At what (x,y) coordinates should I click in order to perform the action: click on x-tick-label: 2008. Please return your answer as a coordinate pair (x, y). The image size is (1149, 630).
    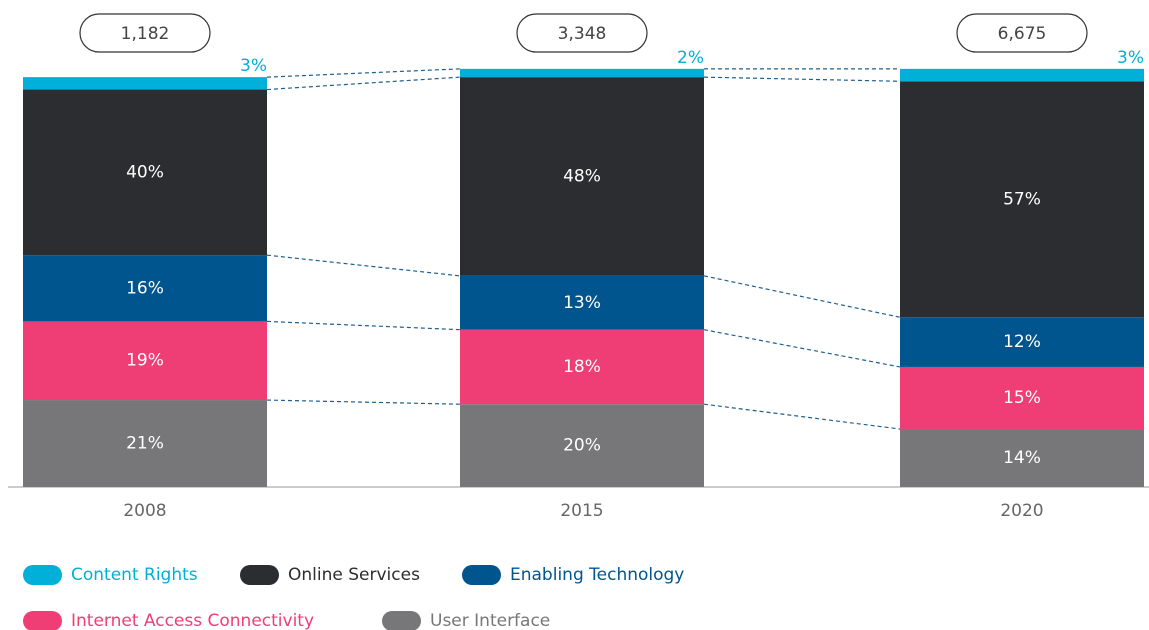
    Looking at the image, I should click on (144, 511).